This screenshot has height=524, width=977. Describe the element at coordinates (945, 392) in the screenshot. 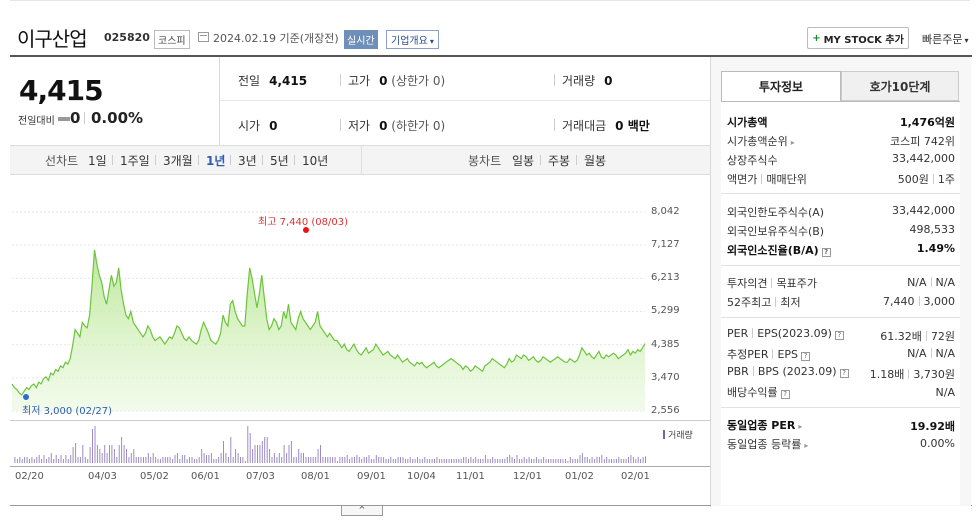

I see `dividend-value: N/A` at that location.